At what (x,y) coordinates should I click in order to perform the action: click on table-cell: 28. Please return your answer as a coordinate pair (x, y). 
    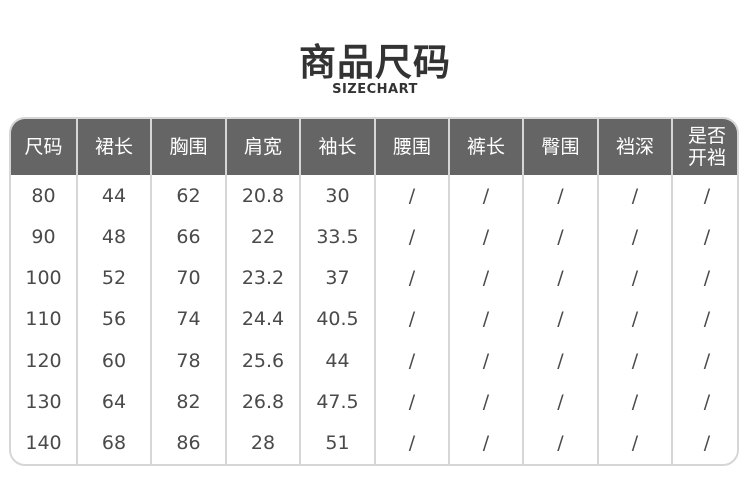
    Looking at the image, I should click on (262, 443).